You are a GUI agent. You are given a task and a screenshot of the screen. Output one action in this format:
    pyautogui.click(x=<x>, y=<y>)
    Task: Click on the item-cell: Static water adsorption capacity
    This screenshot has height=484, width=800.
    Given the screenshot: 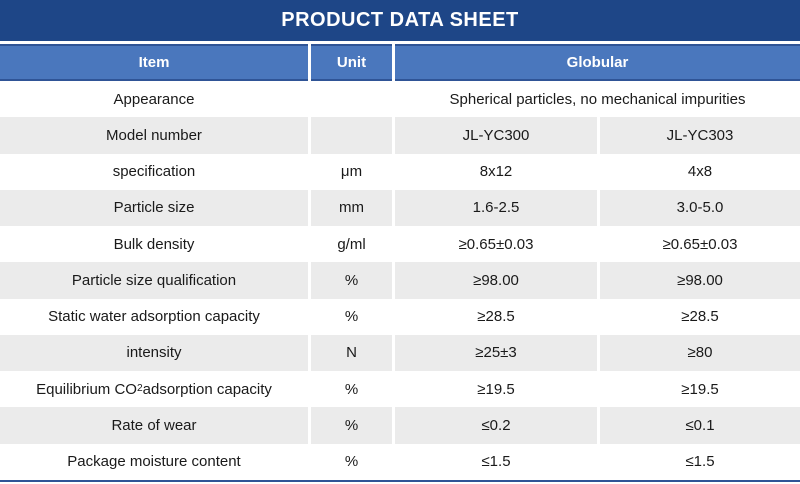 What is the action you would take?
    pyautogui.click(x=154, y=316)
    